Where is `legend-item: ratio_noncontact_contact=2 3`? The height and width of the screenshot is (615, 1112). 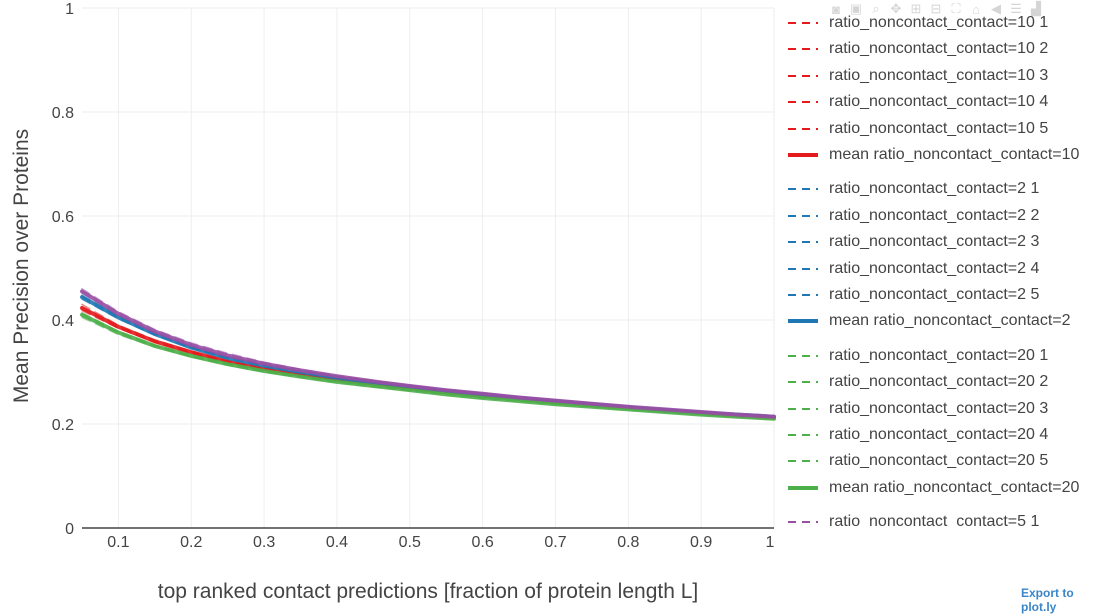
legend-item: ratio_noncontact_contact=2 3 is located at coordinates (912, 242).